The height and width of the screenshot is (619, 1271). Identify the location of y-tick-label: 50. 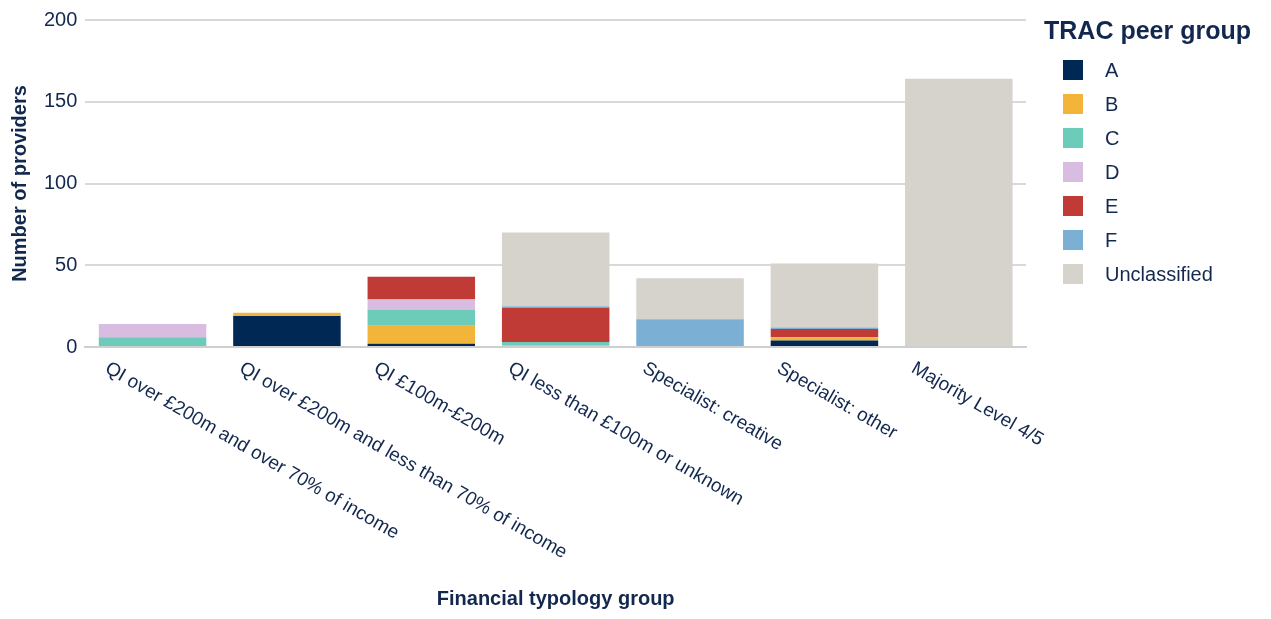
(66, 263).